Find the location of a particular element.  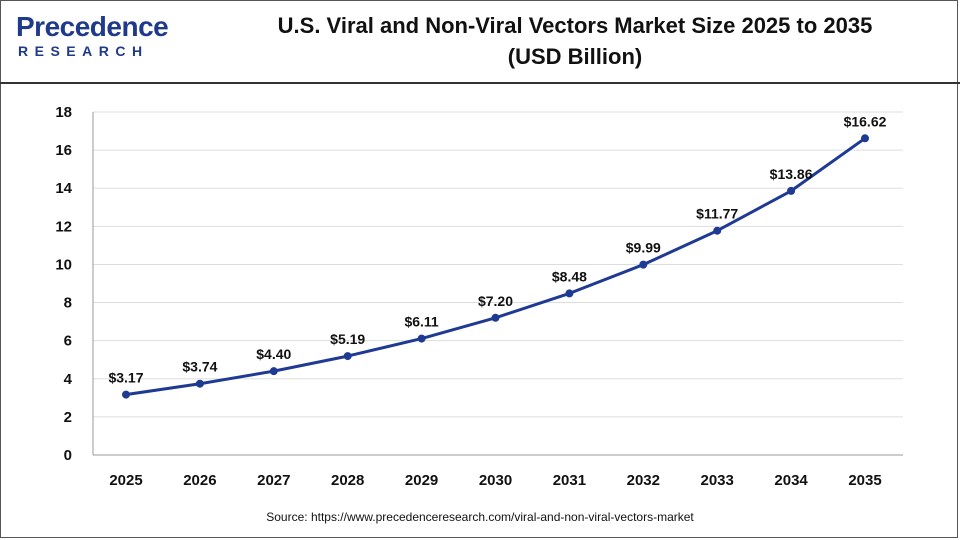

x-tick-label: 2028 is located at coordinates (347, 480).